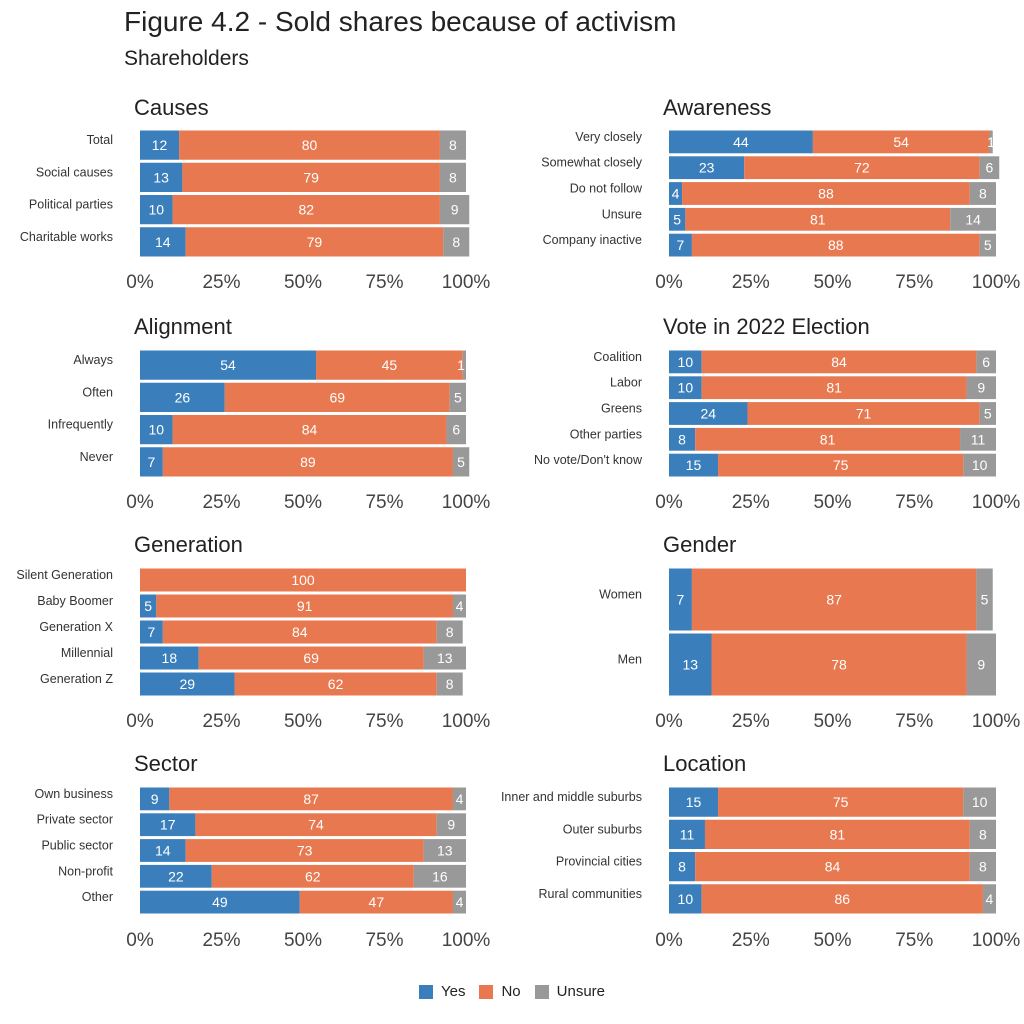 This screenshot has width=1024, height=1024. I want to click on data-label: 86, so click(843, 899).